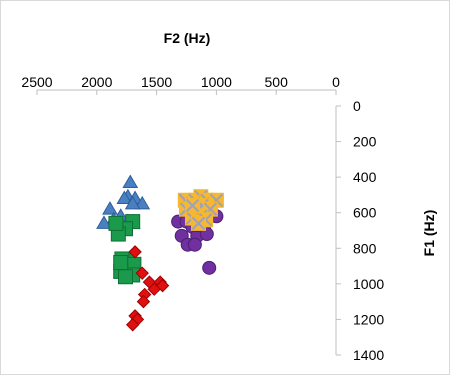 The width and height of the screenshot is (450, 375). Describe the element at coordinates (125, 249) in the screenshot. I see `series-square` at that location.